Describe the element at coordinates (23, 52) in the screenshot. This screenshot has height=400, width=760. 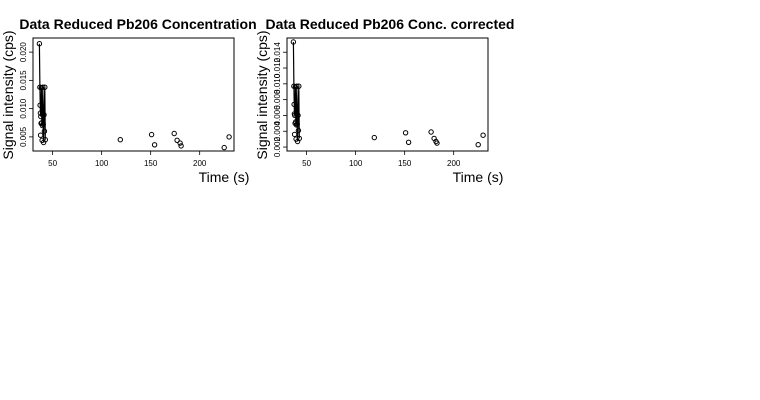
I see `y-tick-label: 0.020` at that location.